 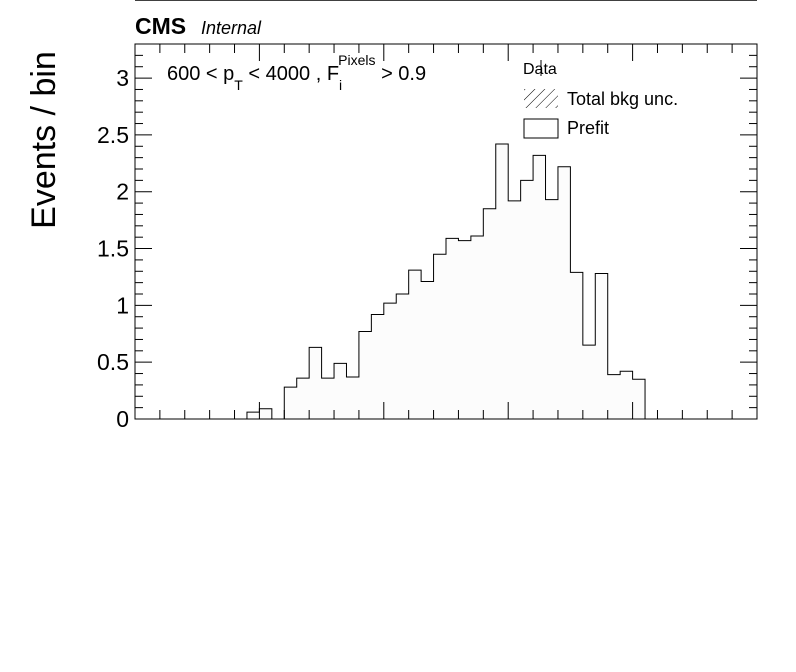 I want to click on pt-subscript: T, so click(x=238, y=85).